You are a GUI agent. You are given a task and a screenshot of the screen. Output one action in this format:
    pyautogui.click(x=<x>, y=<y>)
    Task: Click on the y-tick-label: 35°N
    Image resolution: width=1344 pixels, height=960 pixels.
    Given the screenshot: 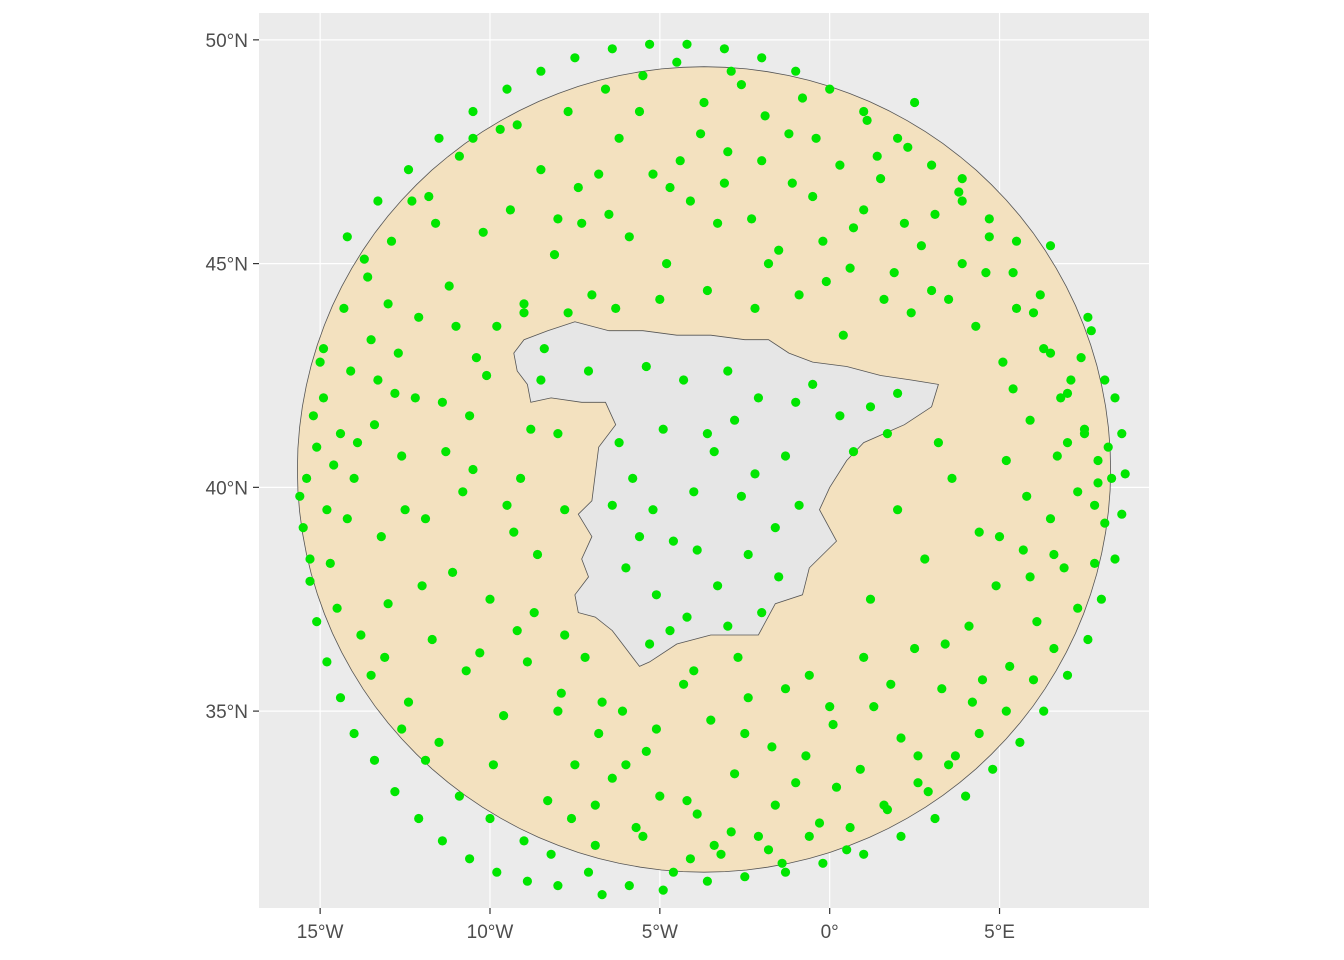 What is the action you would take?
    pyautogui.click(x=227, y=712)
    